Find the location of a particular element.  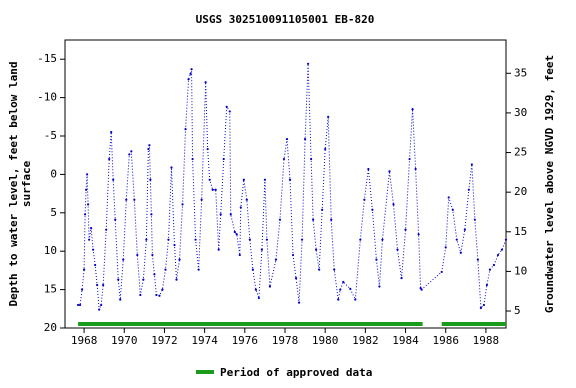

x-tick-label: 1986 is located at coordinates (445, 340).